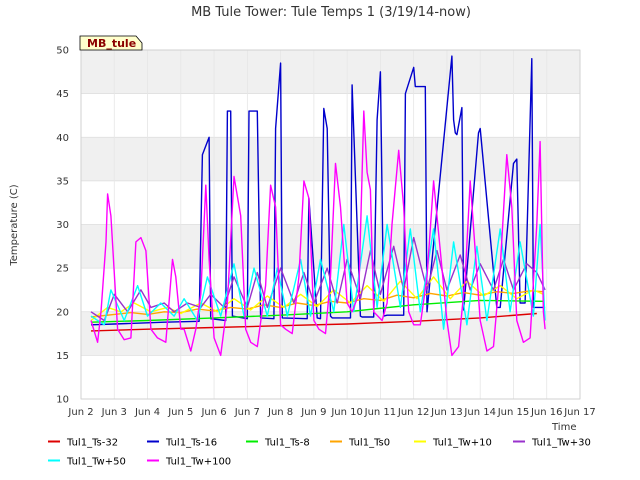 The height and width of the screenshot is (480, 640). What do you see at coordinates (561, 443) in the screenshot?
I see `legend-label: Tul1_Tw+30` at bounding box center [561, 443].